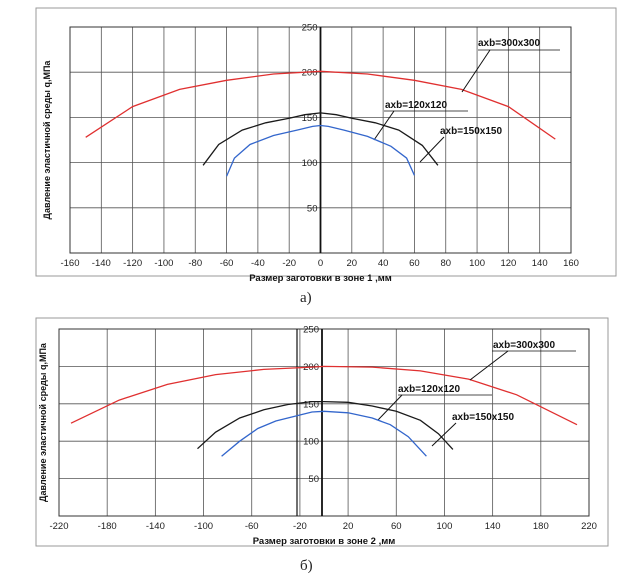 This screenshot has height=580, width=640. Describe the element at coordinates (306, 566) in the screenshot. I see `panel-b-caption: б)` at that location.